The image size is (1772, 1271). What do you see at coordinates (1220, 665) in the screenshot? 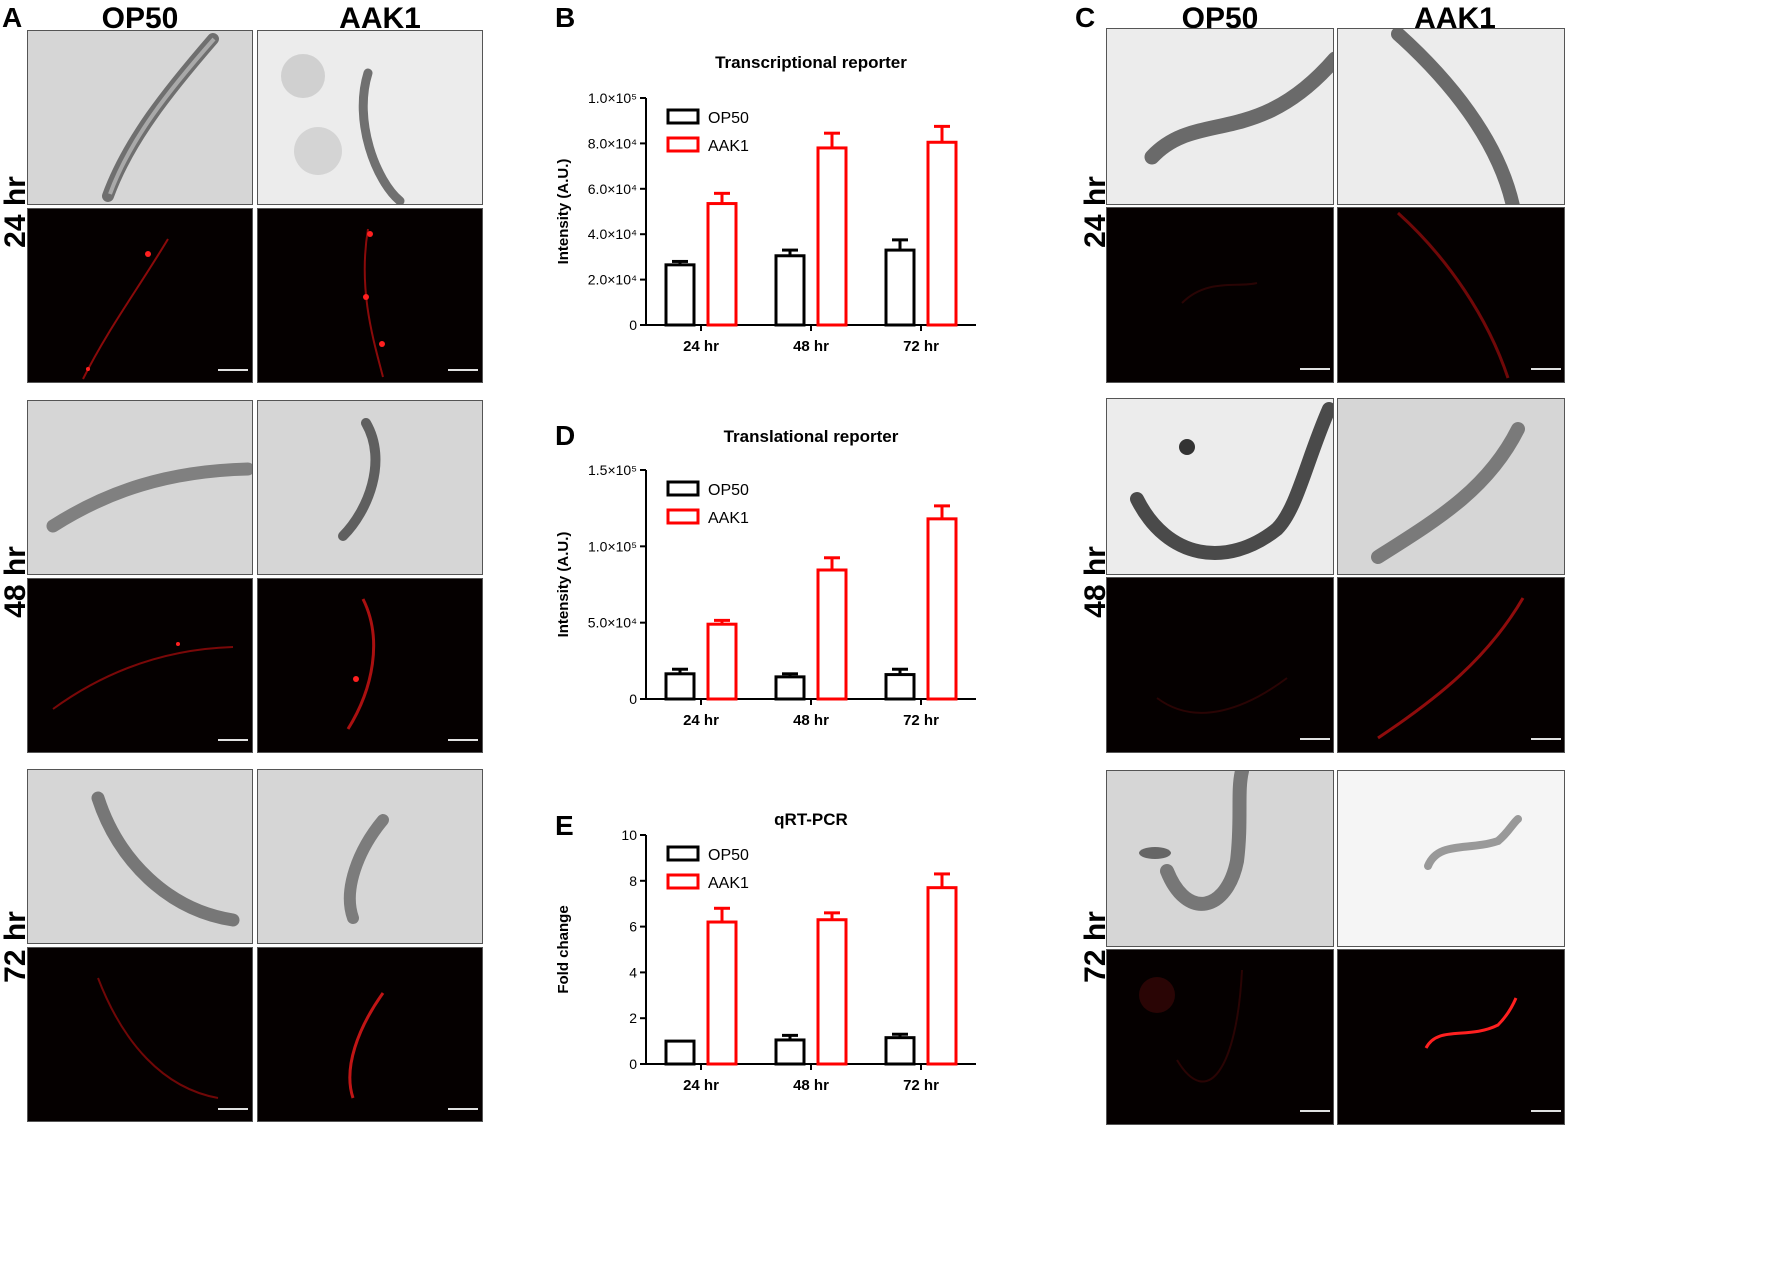
I see `micrograph-c-op50-48hr-fluorescence` at bounding box center [1220, 665].